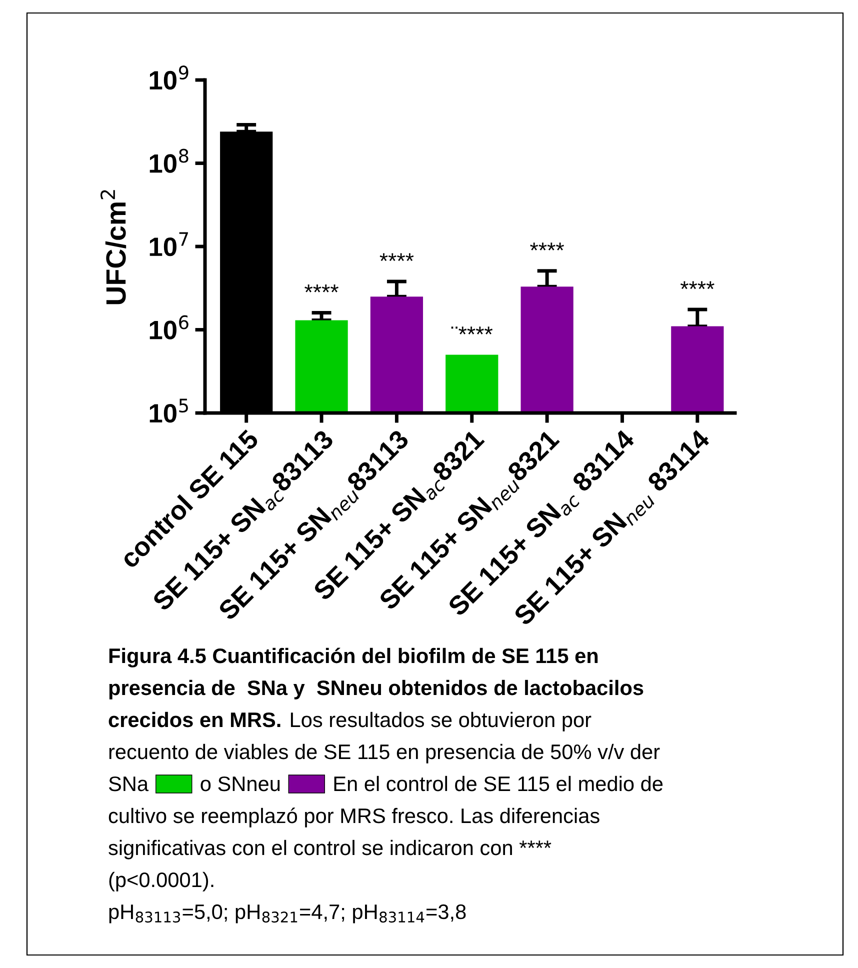  Describe the element at coordinates (194, 720) in the screenshot. I see `text: crecidos en MRS.` at that location.